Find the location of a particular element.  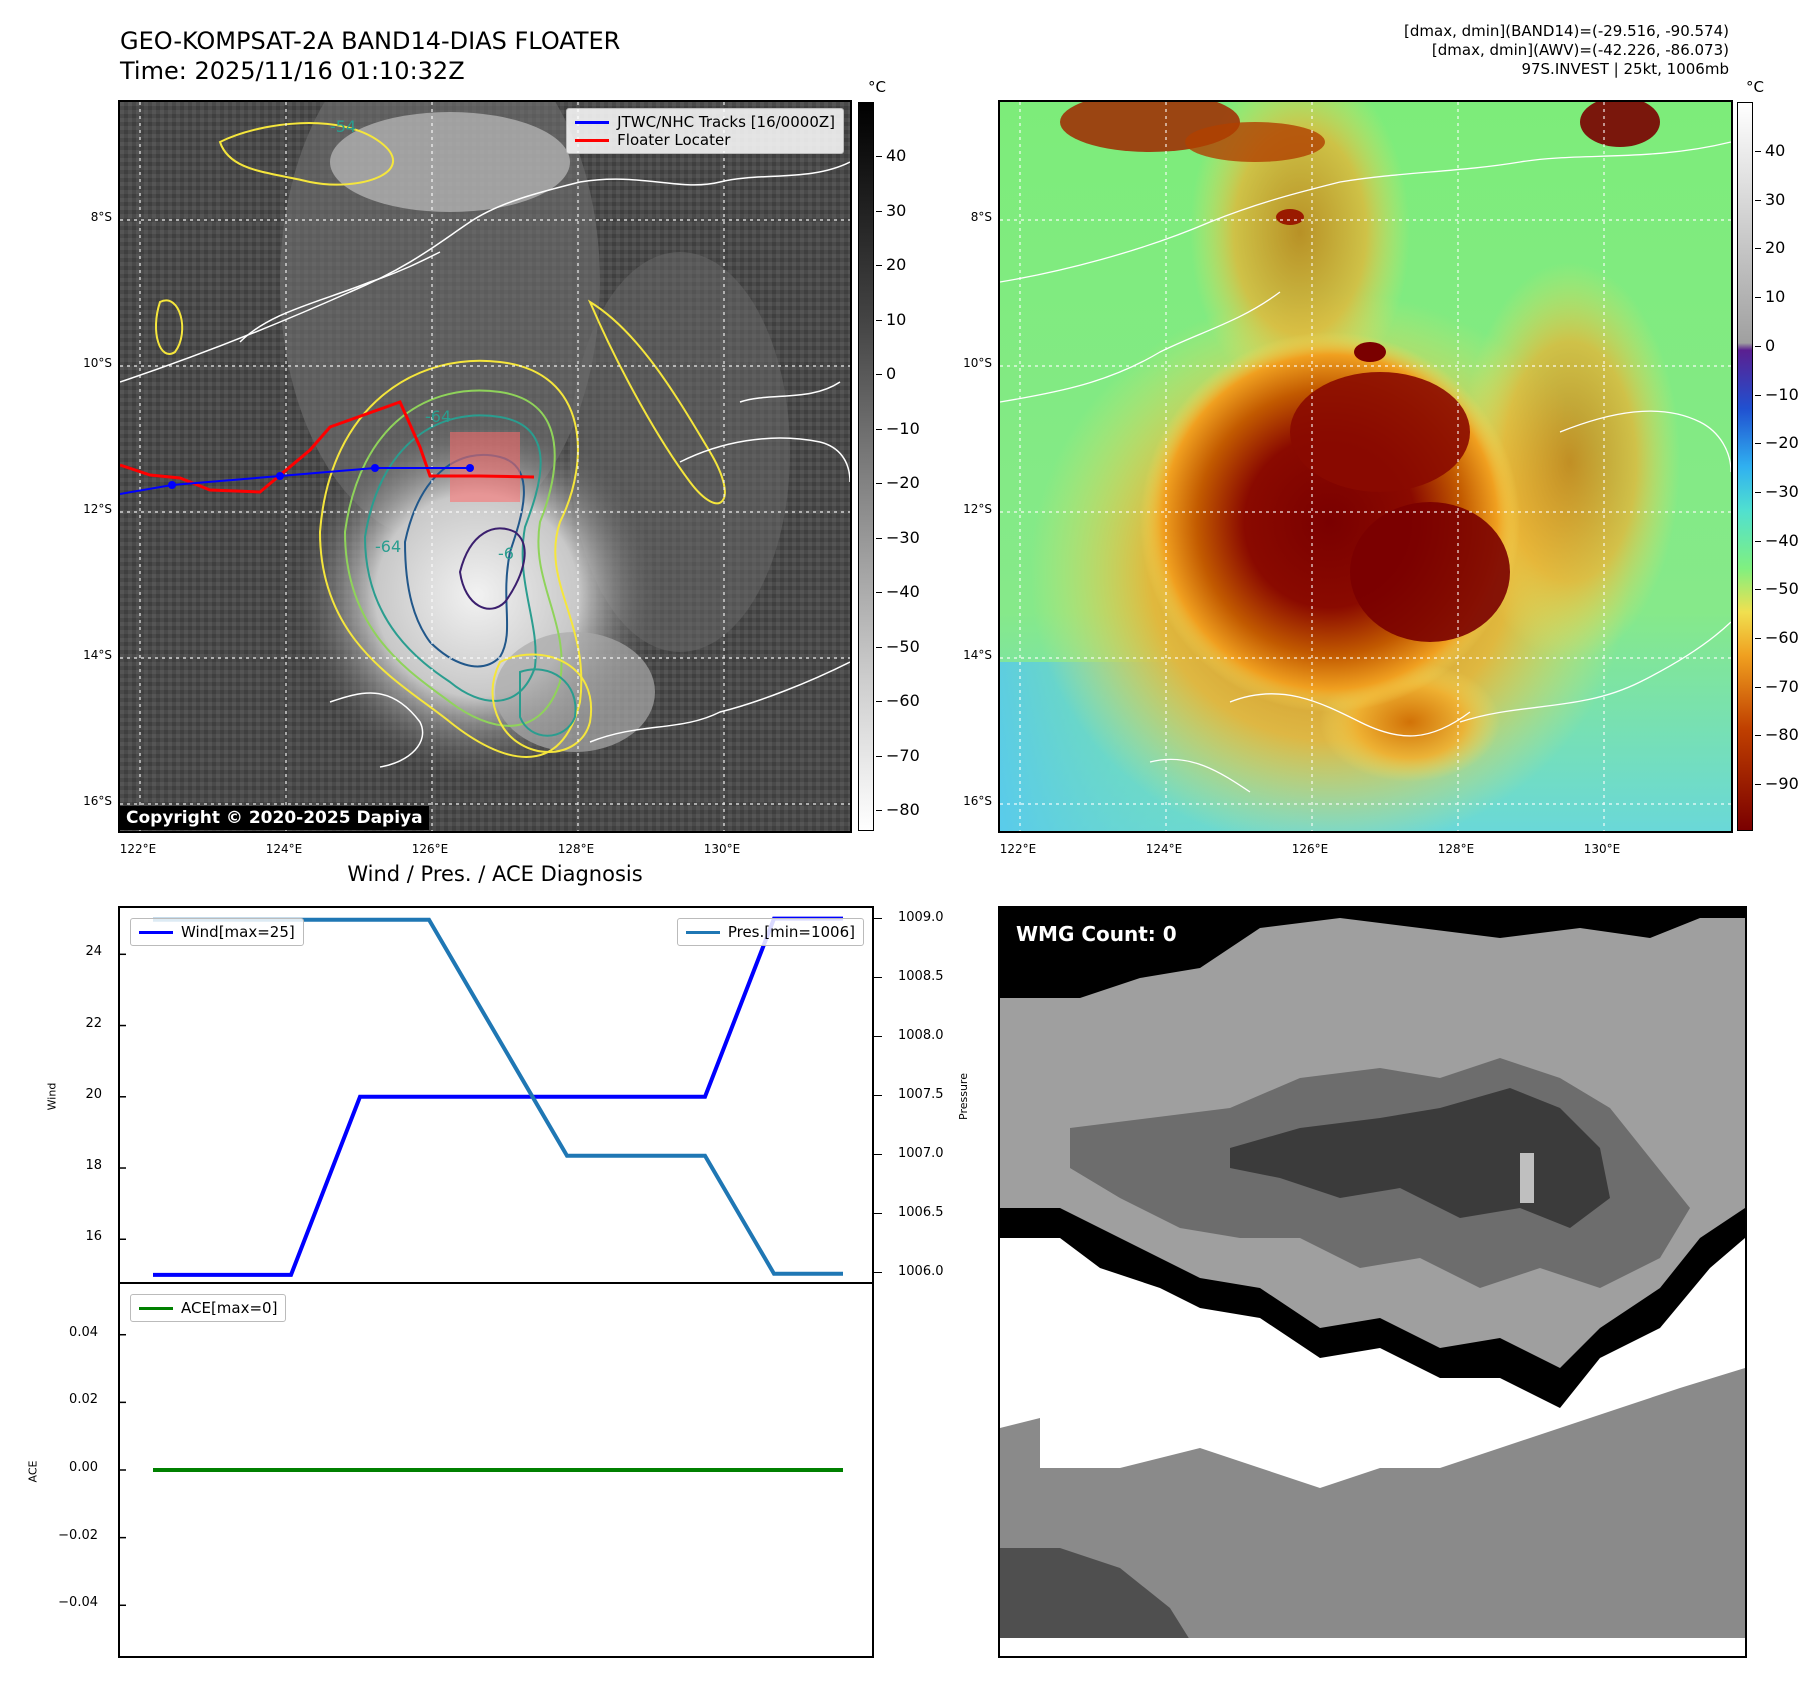

colorbar-right-tick: 0 is located at coordinates (1765, 345).